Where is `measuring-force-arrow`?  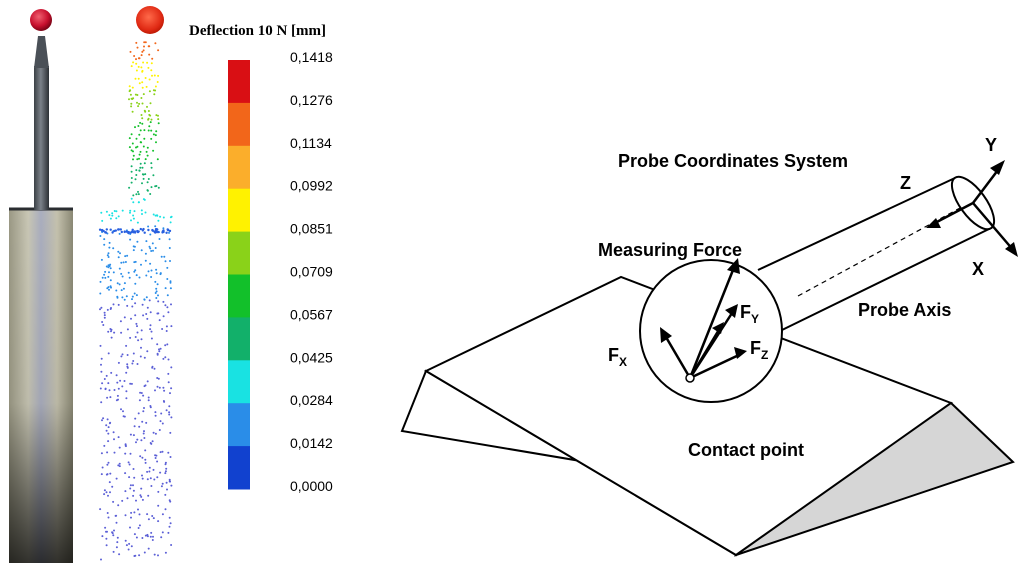
measuring-force-arrow is located at coordinates (712, 321).